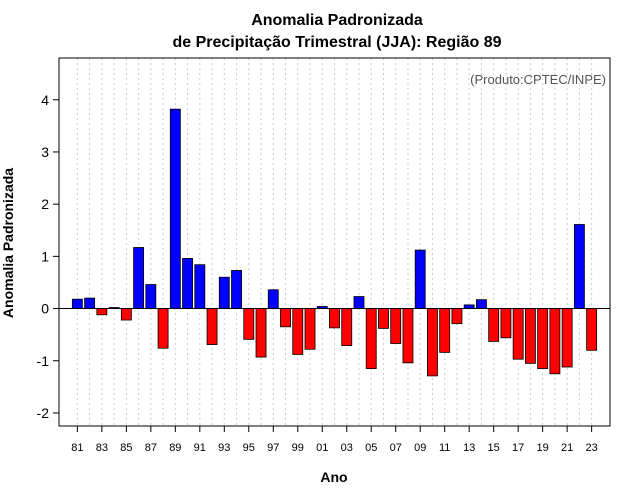 The height and width of the screenshot is (500, 640). Describe the element at coordinates (322, 448) in the screenshot. I see `x-tick-label: 01` at that location.